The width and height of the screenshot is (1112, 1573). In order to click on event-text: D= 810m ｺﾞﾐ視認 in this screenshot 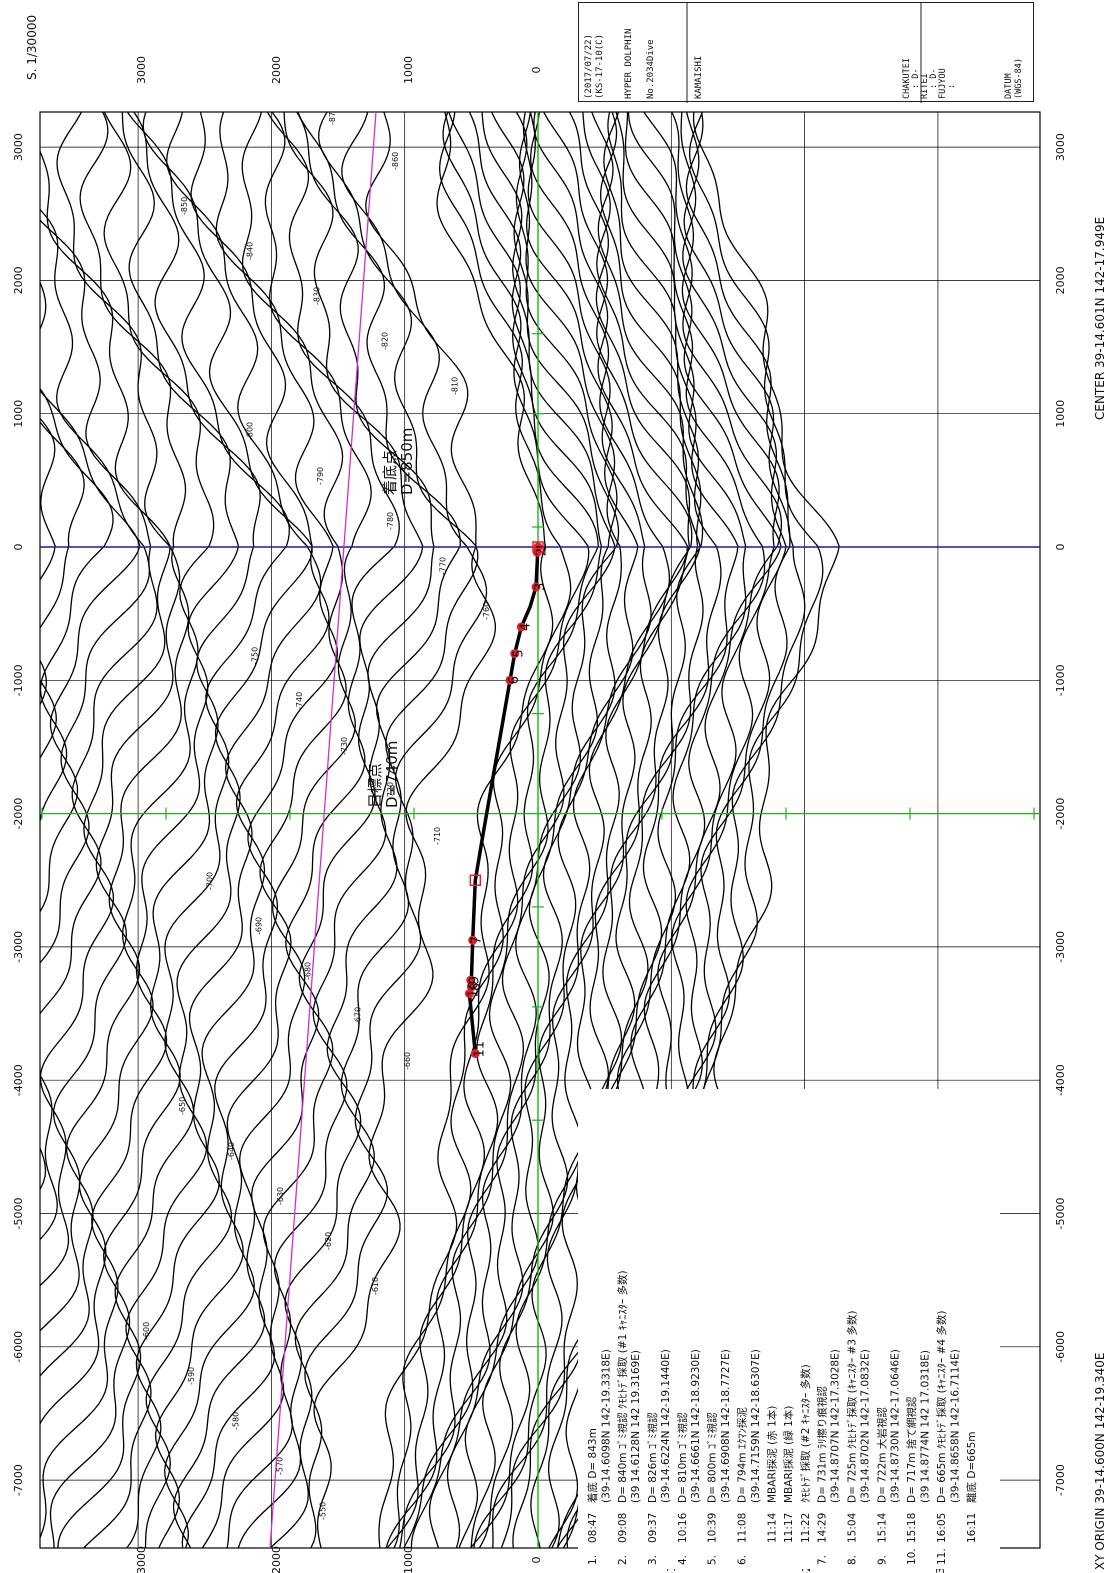, I will do `click(682, 1457)`.